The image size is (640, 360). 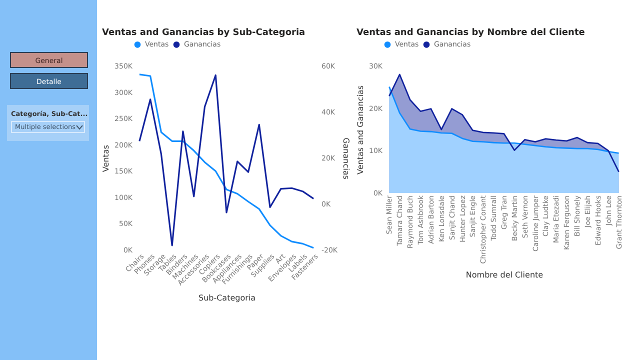 I want to click on chart-title: Ventas and Ganancias by Sub-Categoria, so click(x=204, y=33).